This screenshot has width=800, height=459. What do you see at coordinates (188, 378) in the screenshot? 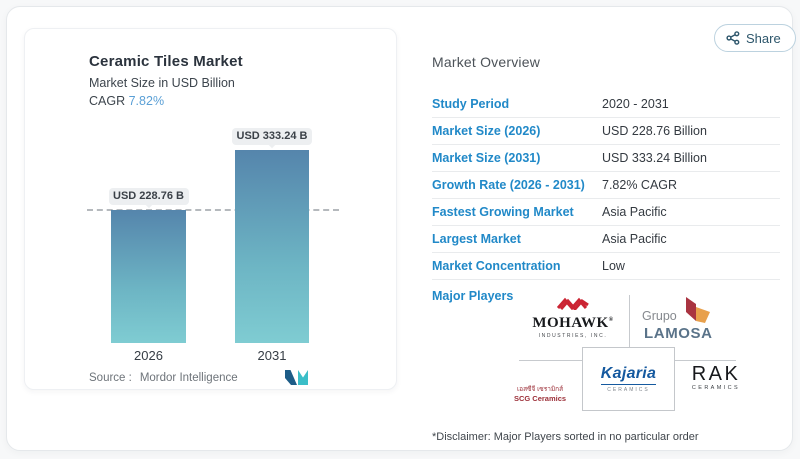
I see `source-name: Mordor Intelligence` at bounding box center [188, 378].